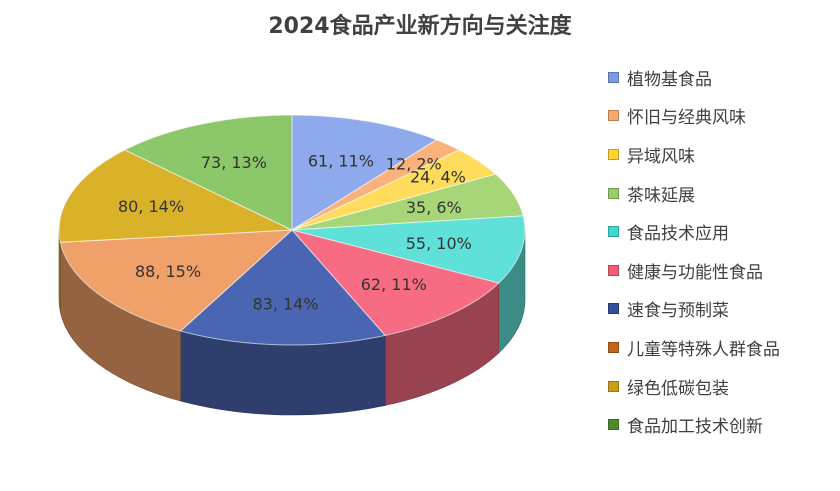  Describe the element at coordinates (341, 161) in the screenshot. I see `data-label-0: 61, 11%` at that location.